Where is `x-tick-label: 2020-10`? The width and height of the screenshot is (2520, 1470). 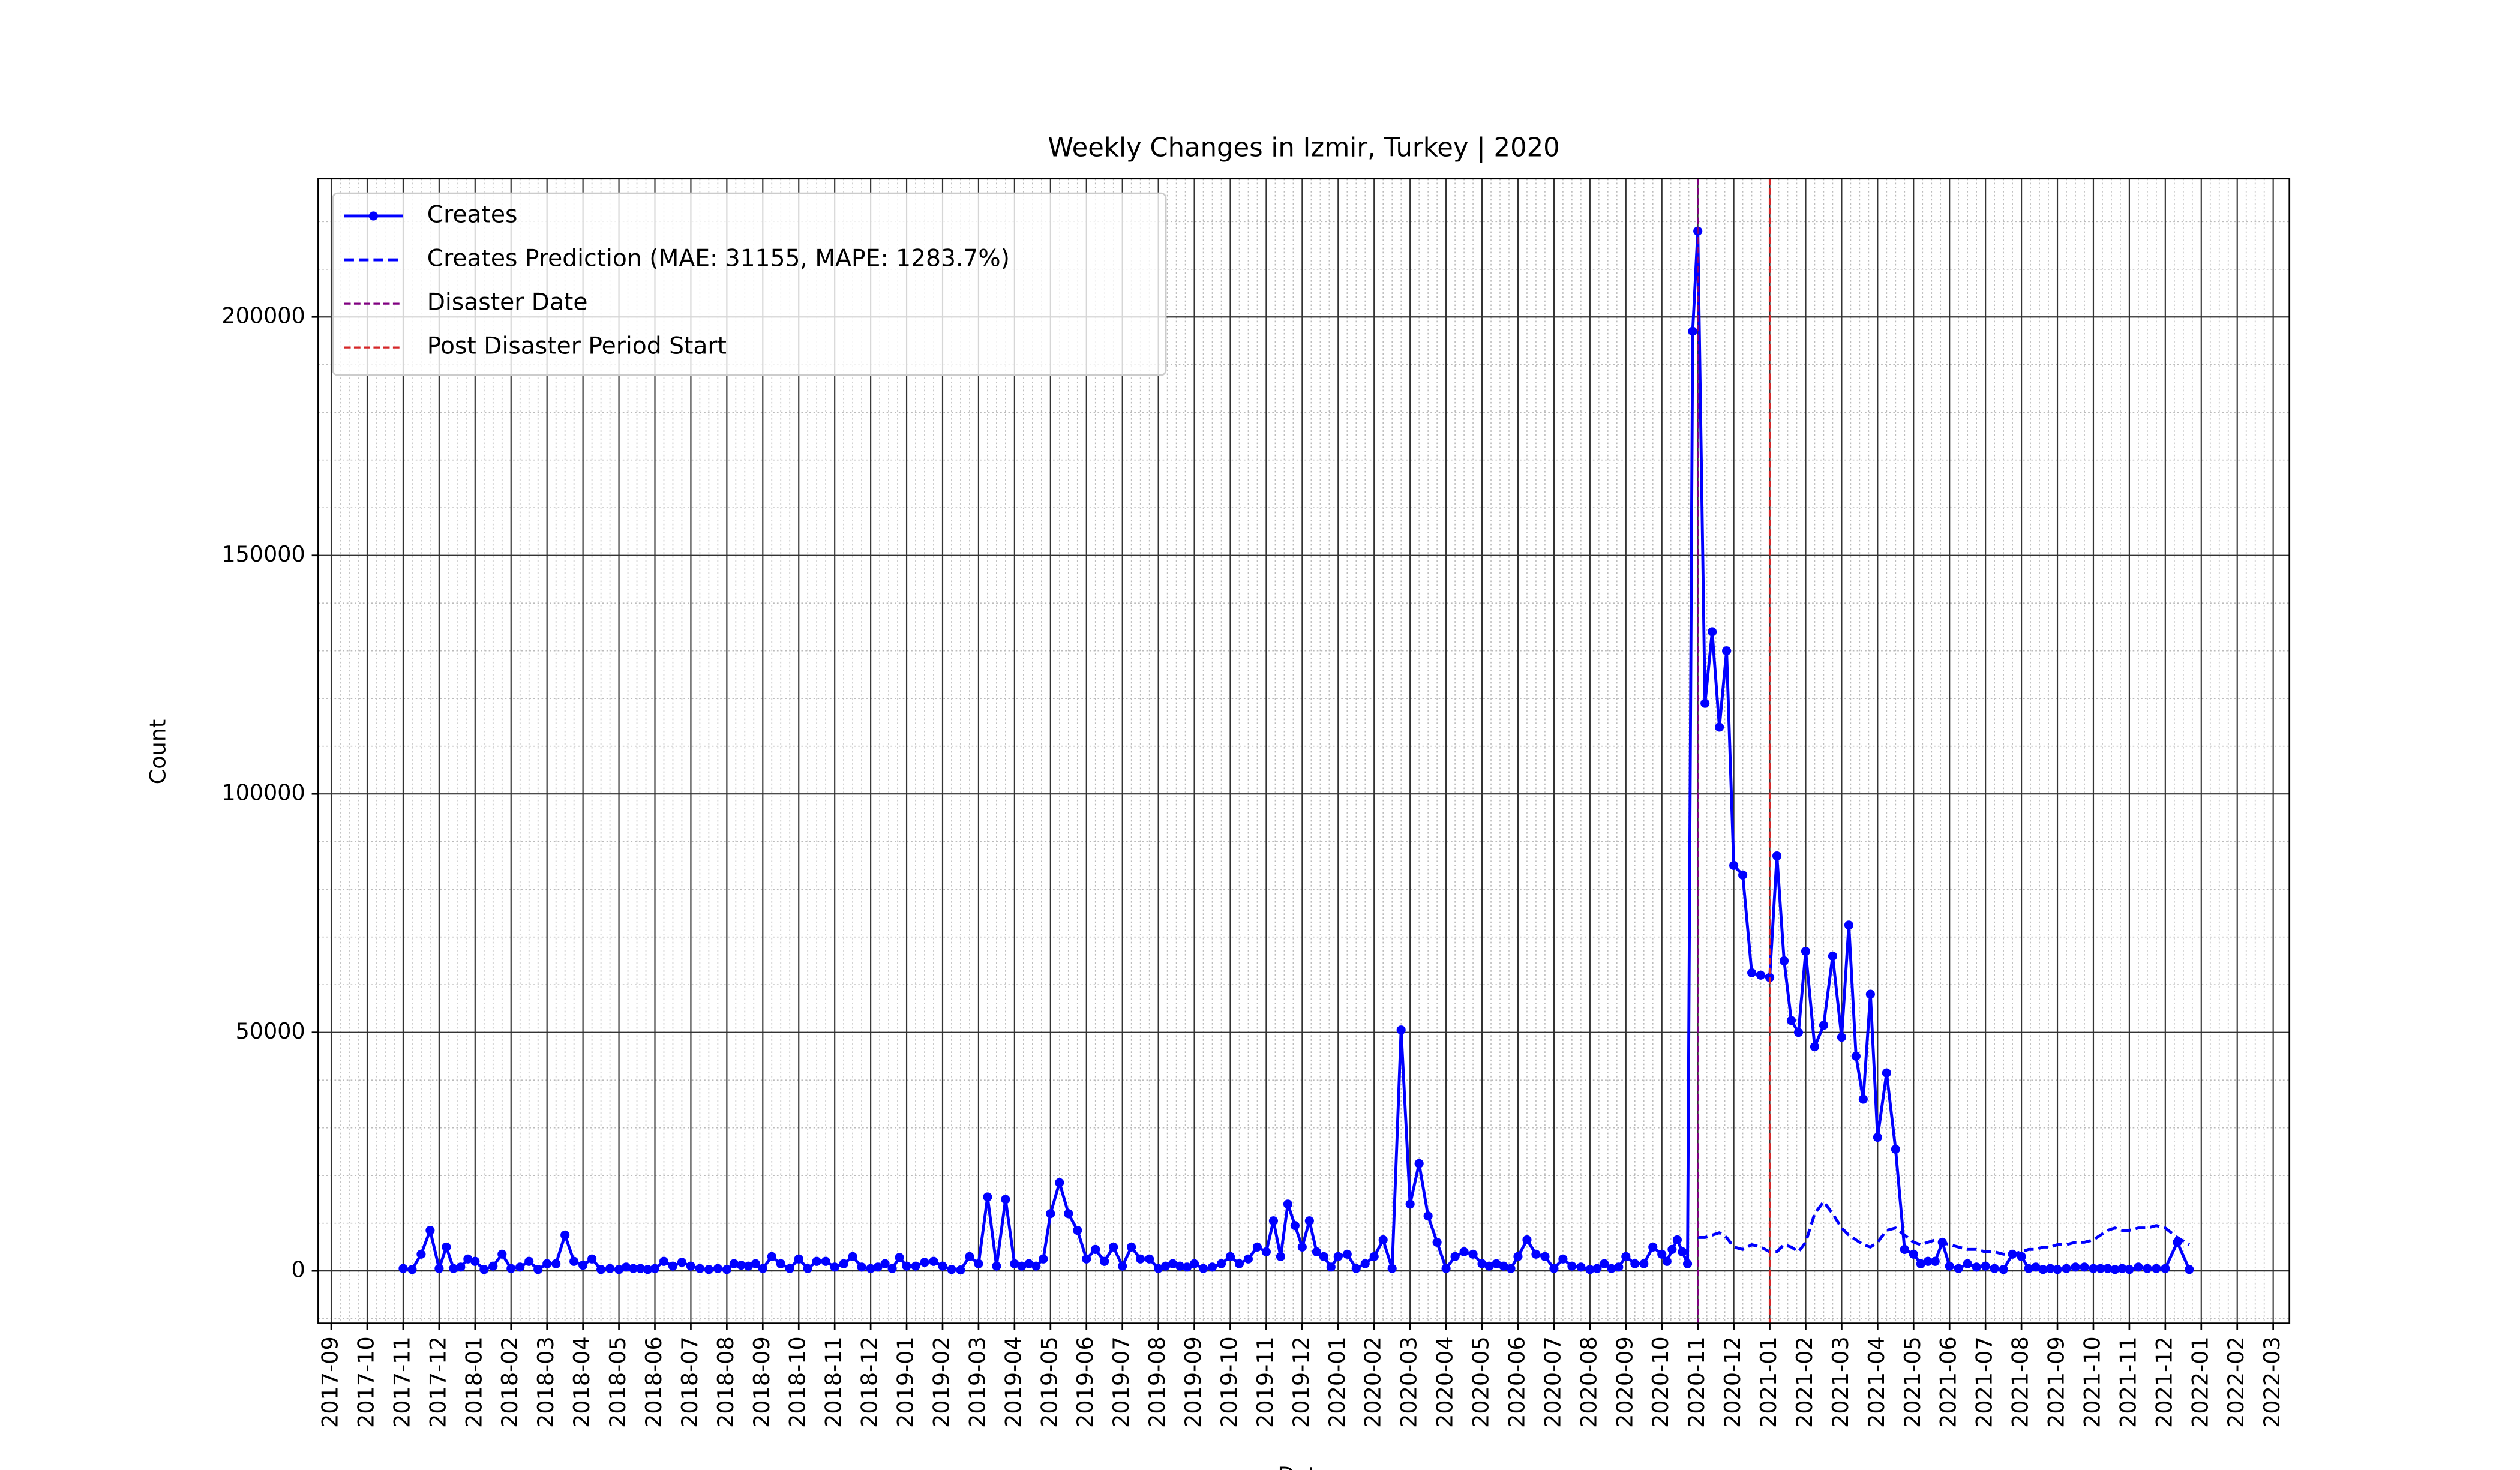
x-tick-label: 2020-10 is located at coordinates (1660, 1382).